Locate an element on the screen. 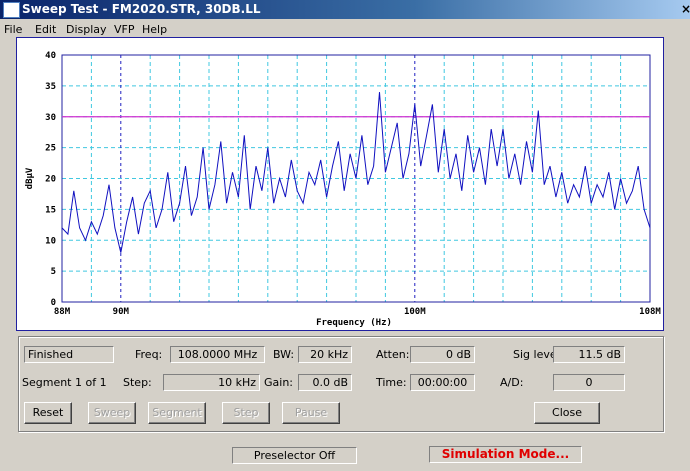 The height and width of the screenshot is (471, 690). x-tick-label: 90M is located at coordinates (121, 312).